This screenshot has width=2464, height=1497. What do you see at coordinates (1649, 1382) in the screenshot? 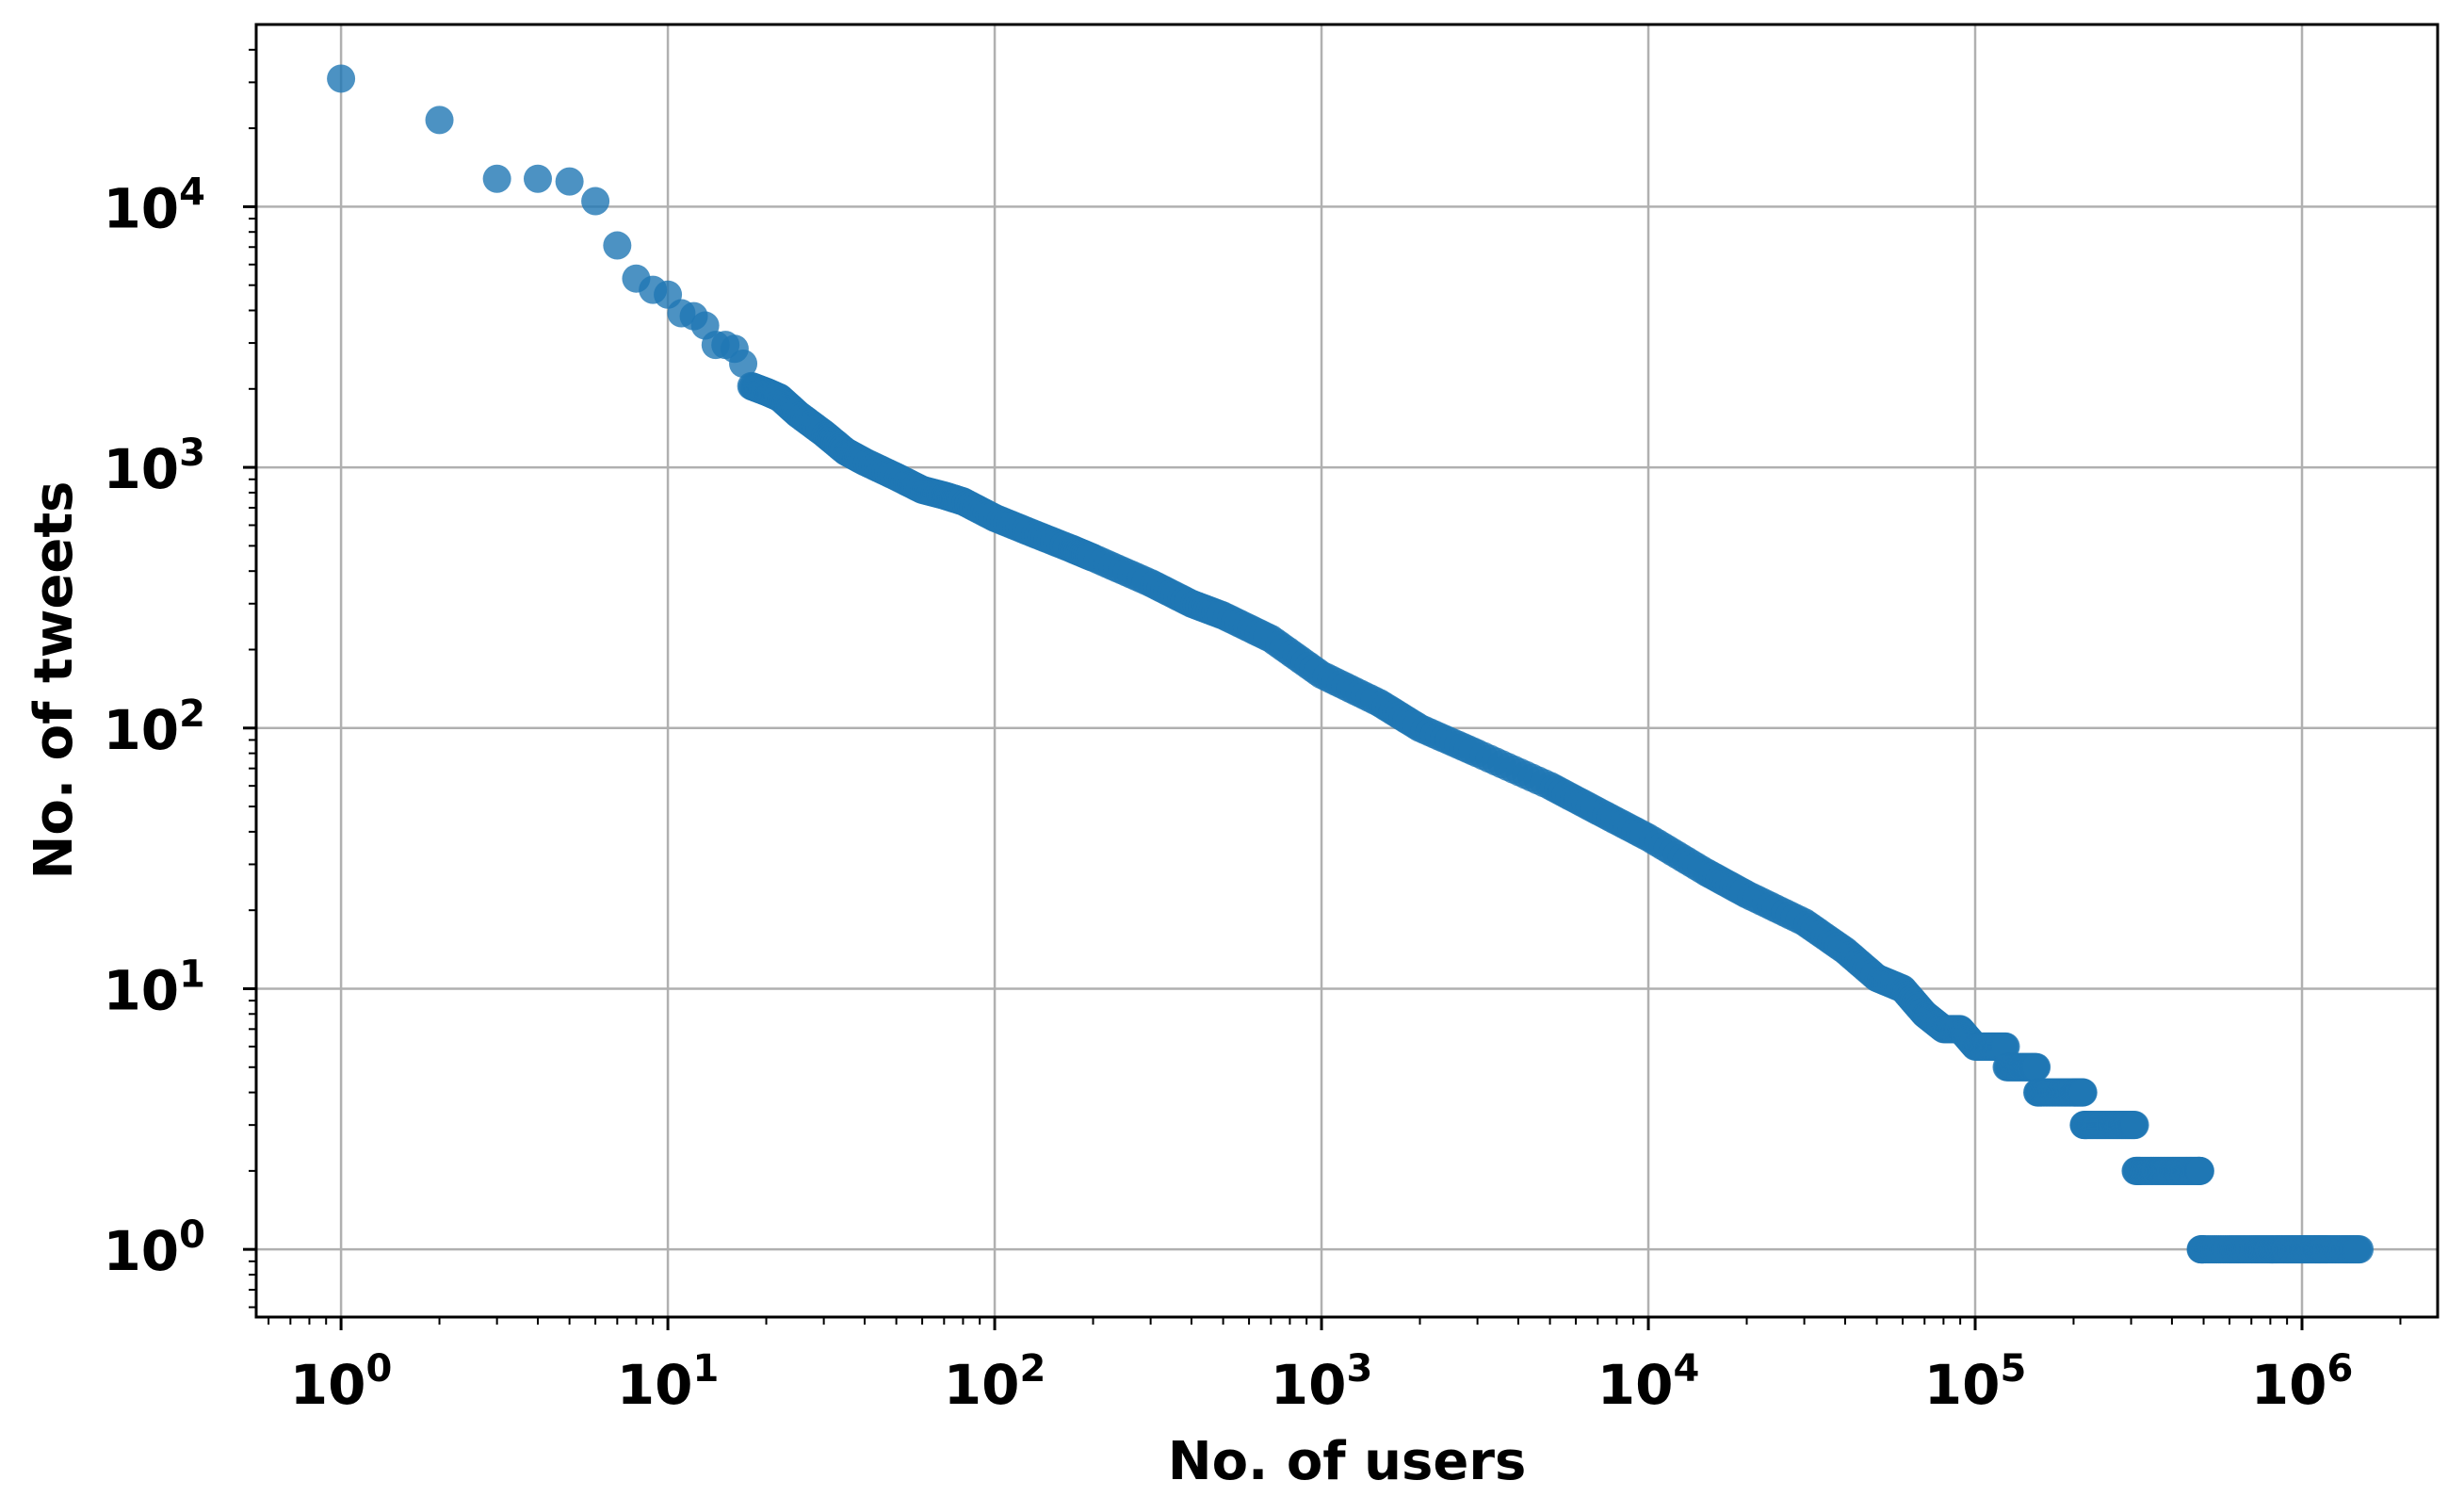
I see `x-tick-label: 104` at bounding box center [1649, 1382].